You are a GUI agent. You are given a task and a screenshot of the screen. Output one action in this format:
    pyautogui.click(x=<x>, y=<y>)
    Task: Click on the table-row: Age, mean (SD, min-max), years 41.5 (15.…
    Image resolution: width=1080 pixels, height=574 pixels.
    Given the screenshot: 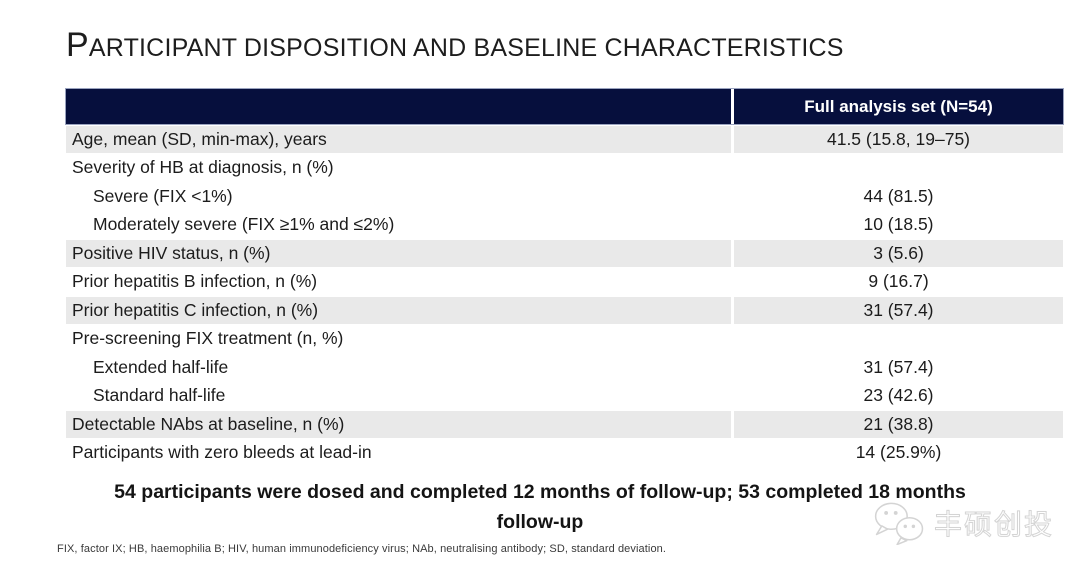 What is the action you would take?
    pyautogui.click(x=564, y=139)
    